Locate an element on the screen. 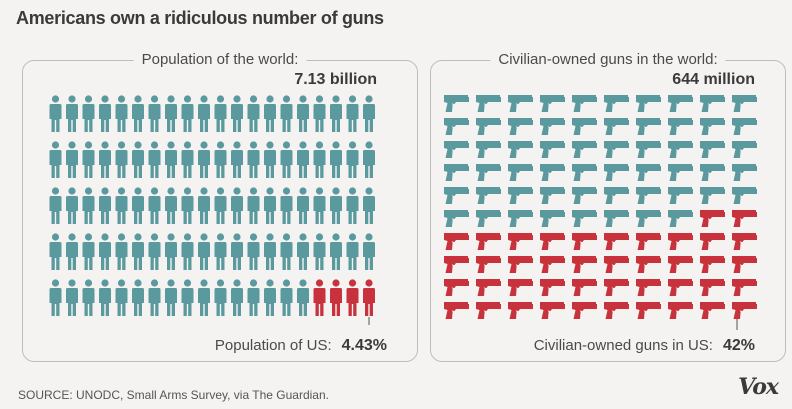  us-guns-label: Civilian-owned guns in US: is located at coordinates (623, 345).